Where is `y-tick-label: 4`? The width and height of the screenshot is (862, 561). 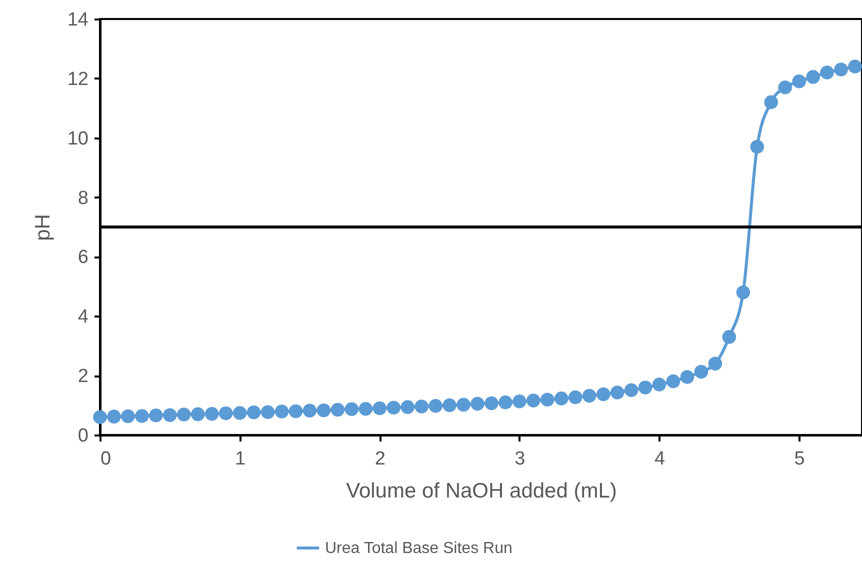
y-tick-label: 4 is located at coordinates (83, 317).